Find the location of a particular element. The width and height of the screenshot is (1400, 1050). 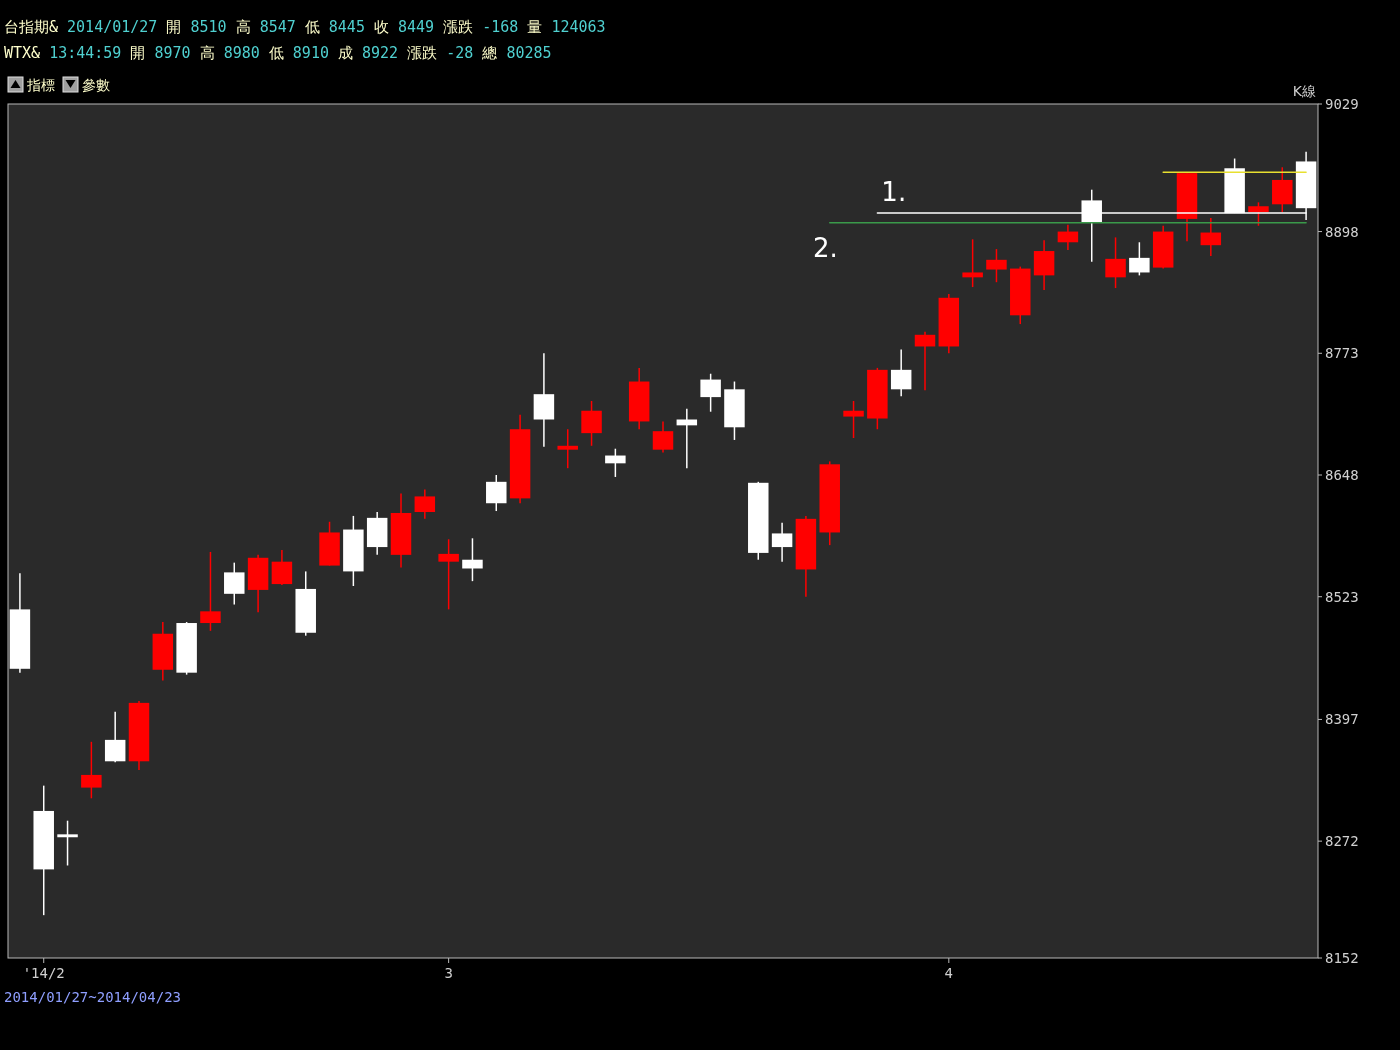

text: 指標 is located at coordinates (40, 85).